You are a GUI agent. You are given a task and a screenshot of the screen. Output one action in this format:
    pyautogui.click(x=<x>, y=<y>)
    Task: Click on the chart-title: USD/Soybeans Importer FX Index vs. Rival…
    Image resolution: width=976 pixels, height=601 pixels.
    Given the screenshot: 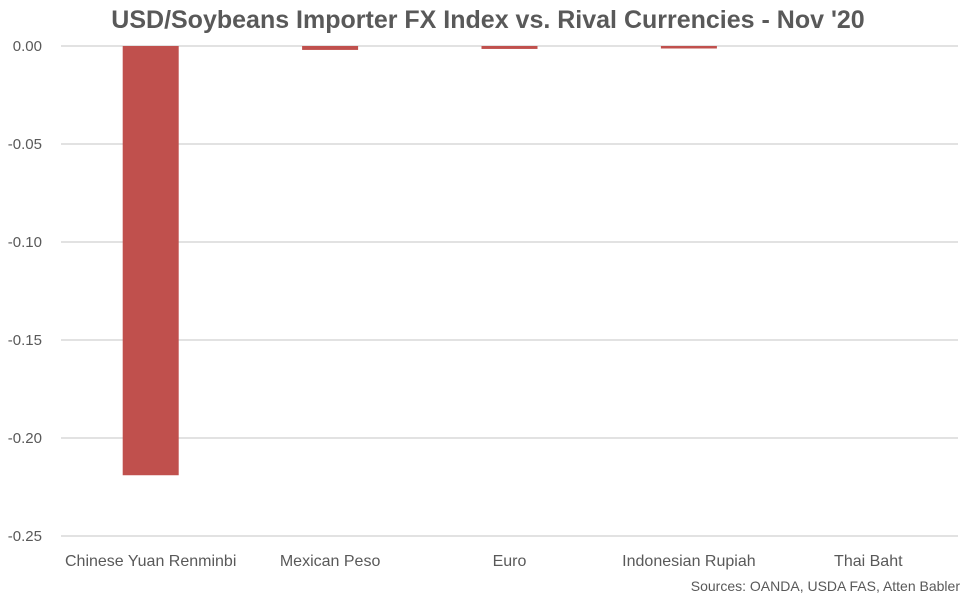 What is the action you would take?
    pyautogui.click(x=488, y=20)
    